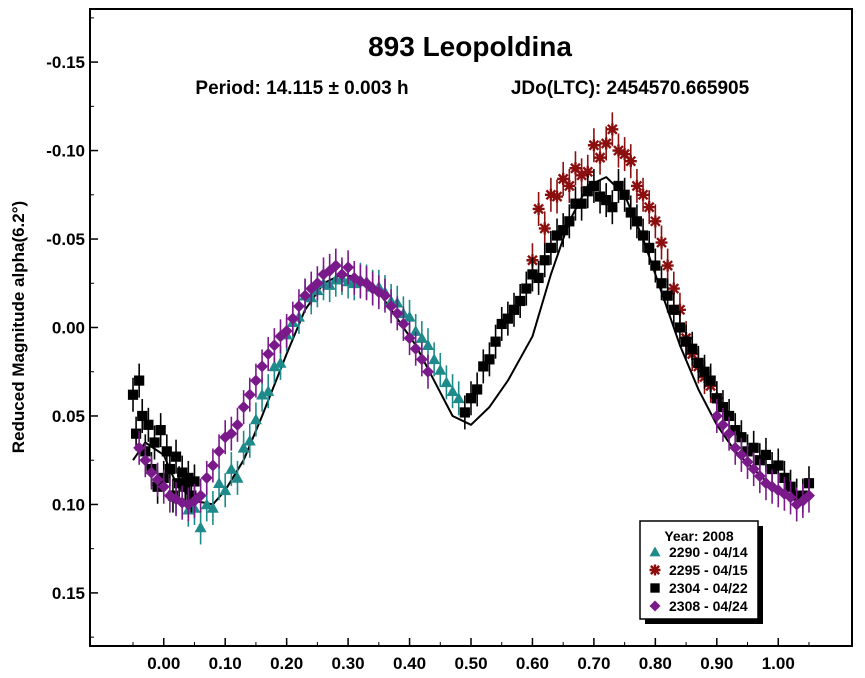 The height and width of the screenshot is (678, 865). I want to click on x-tick-label: 0.50, so click(470, 663).